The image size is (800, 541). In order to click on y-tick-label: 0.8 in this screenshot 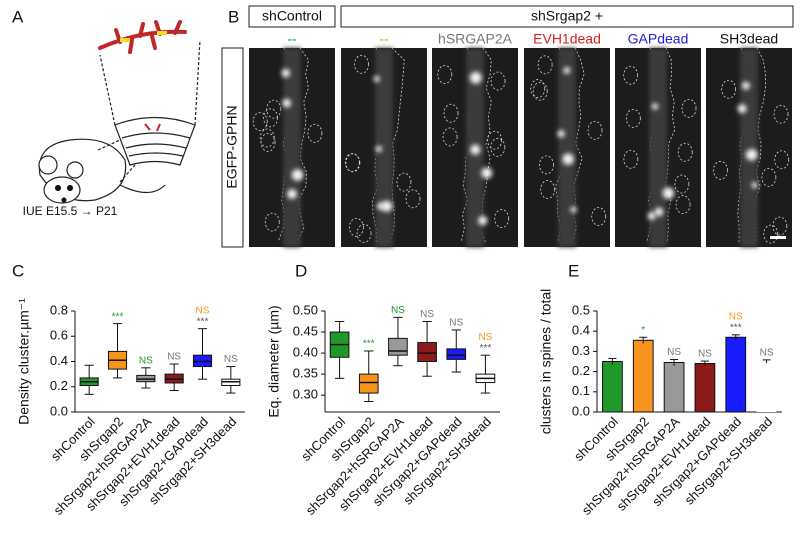, I will do `click(59, 309)`.